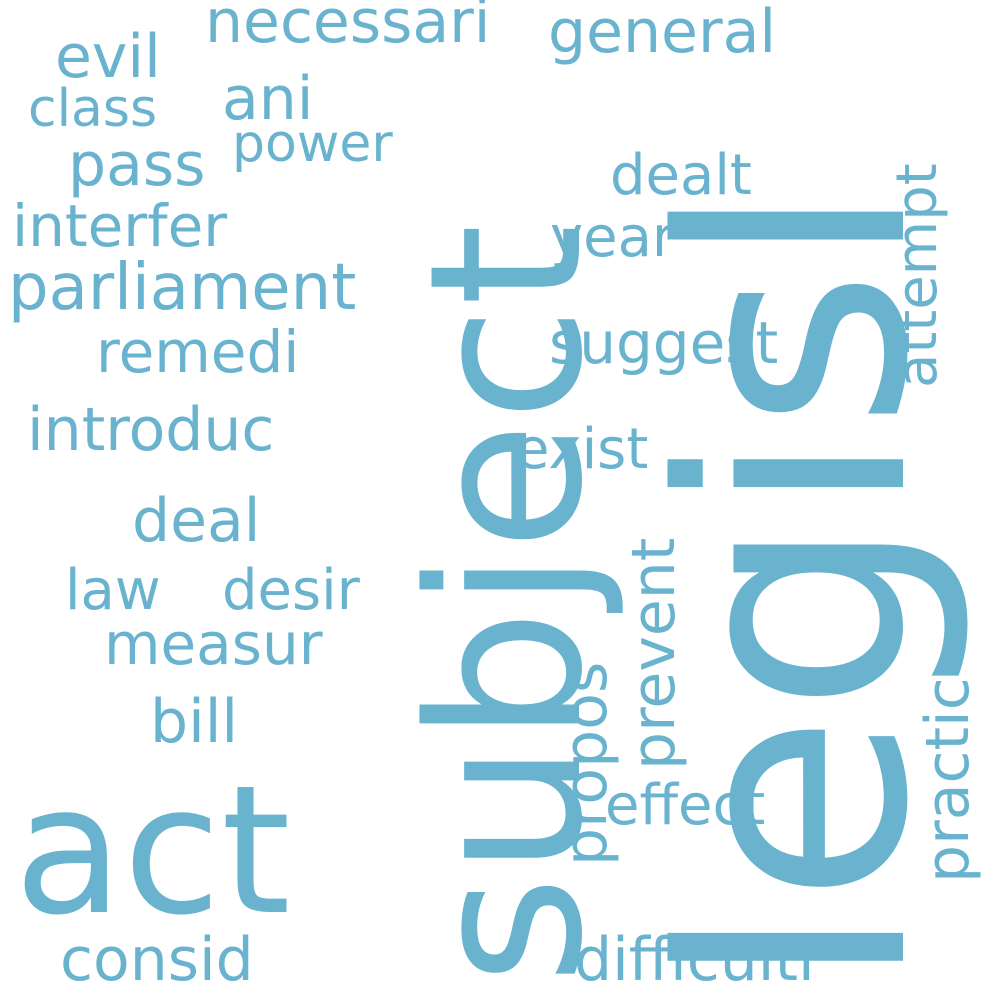 This screenshot has height=1000, width=1000. What do you see at coordinates (348, 28) in the screenshot?
I see `word-necessari: necessari` at bounding box center [348, 28].